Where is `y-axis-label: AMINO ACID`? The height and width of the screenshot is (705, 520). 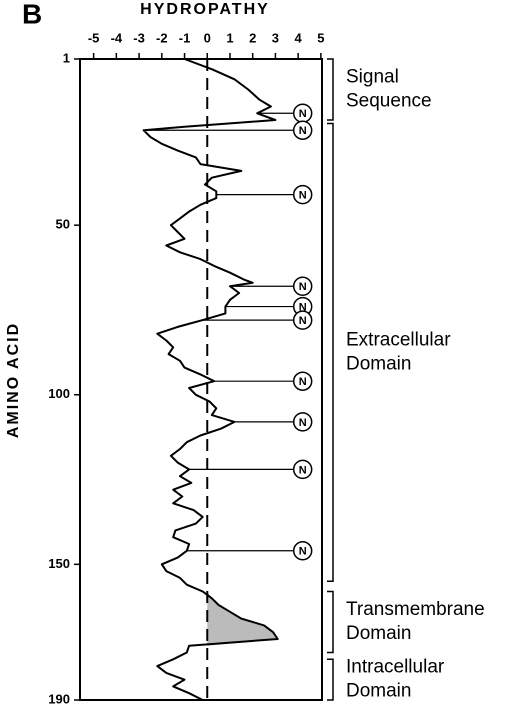
y-axis-label: AMINO ACID is located at coordinates (13, 380).